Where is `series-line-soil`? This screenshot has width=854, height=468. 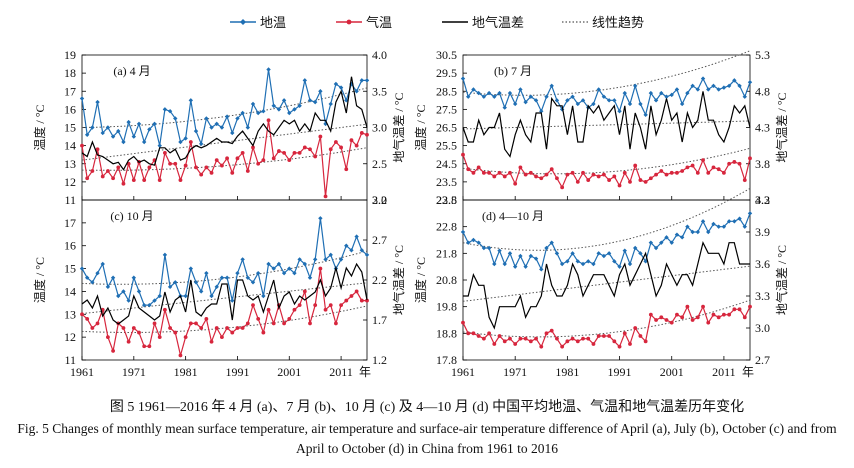
series-line-soil is located at coordinates (606, 242).